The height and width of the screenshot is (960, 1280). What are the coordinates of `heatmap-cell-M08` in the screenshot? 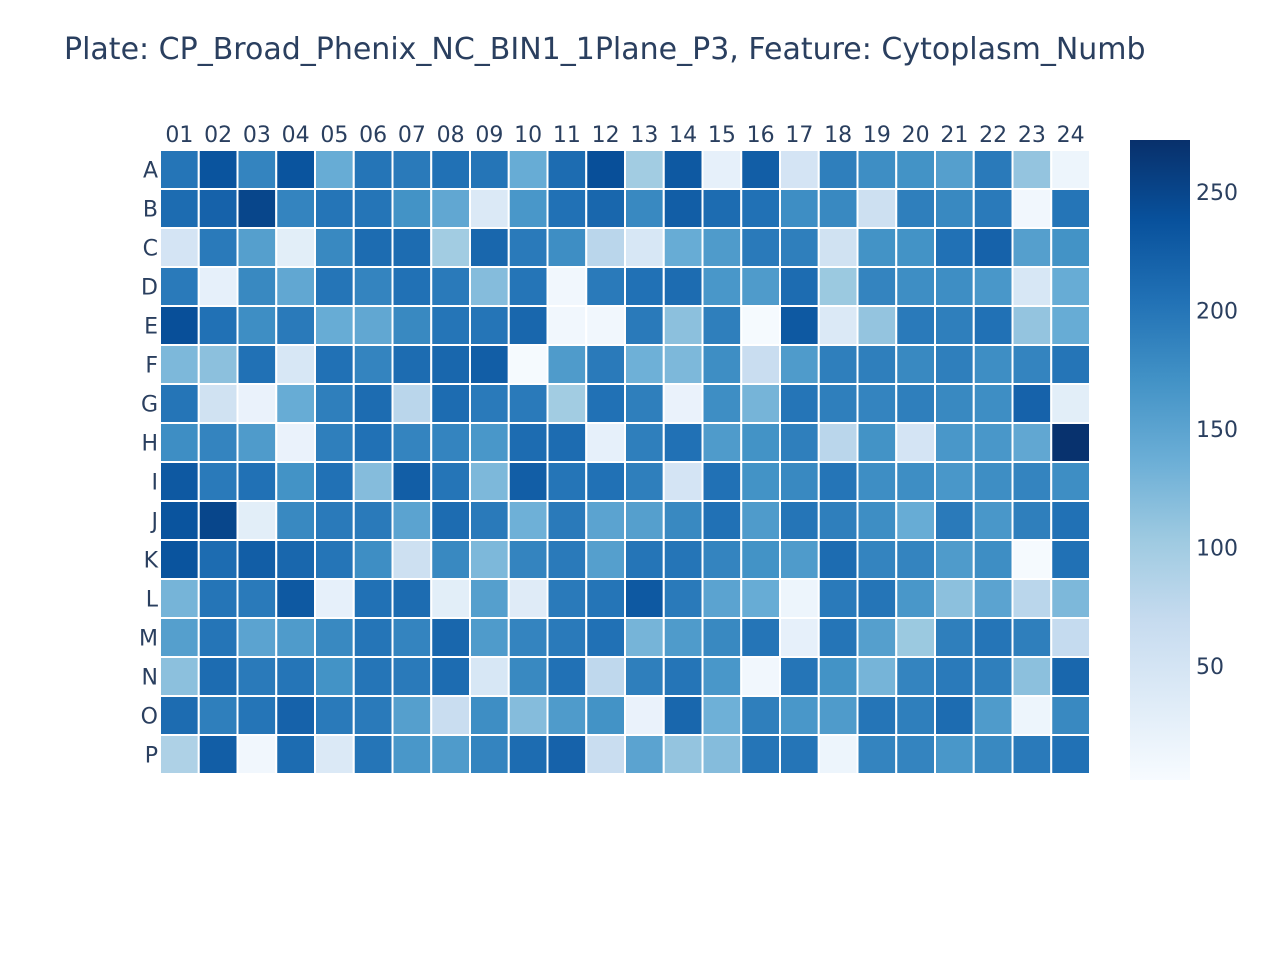 It's located at (450, 637).